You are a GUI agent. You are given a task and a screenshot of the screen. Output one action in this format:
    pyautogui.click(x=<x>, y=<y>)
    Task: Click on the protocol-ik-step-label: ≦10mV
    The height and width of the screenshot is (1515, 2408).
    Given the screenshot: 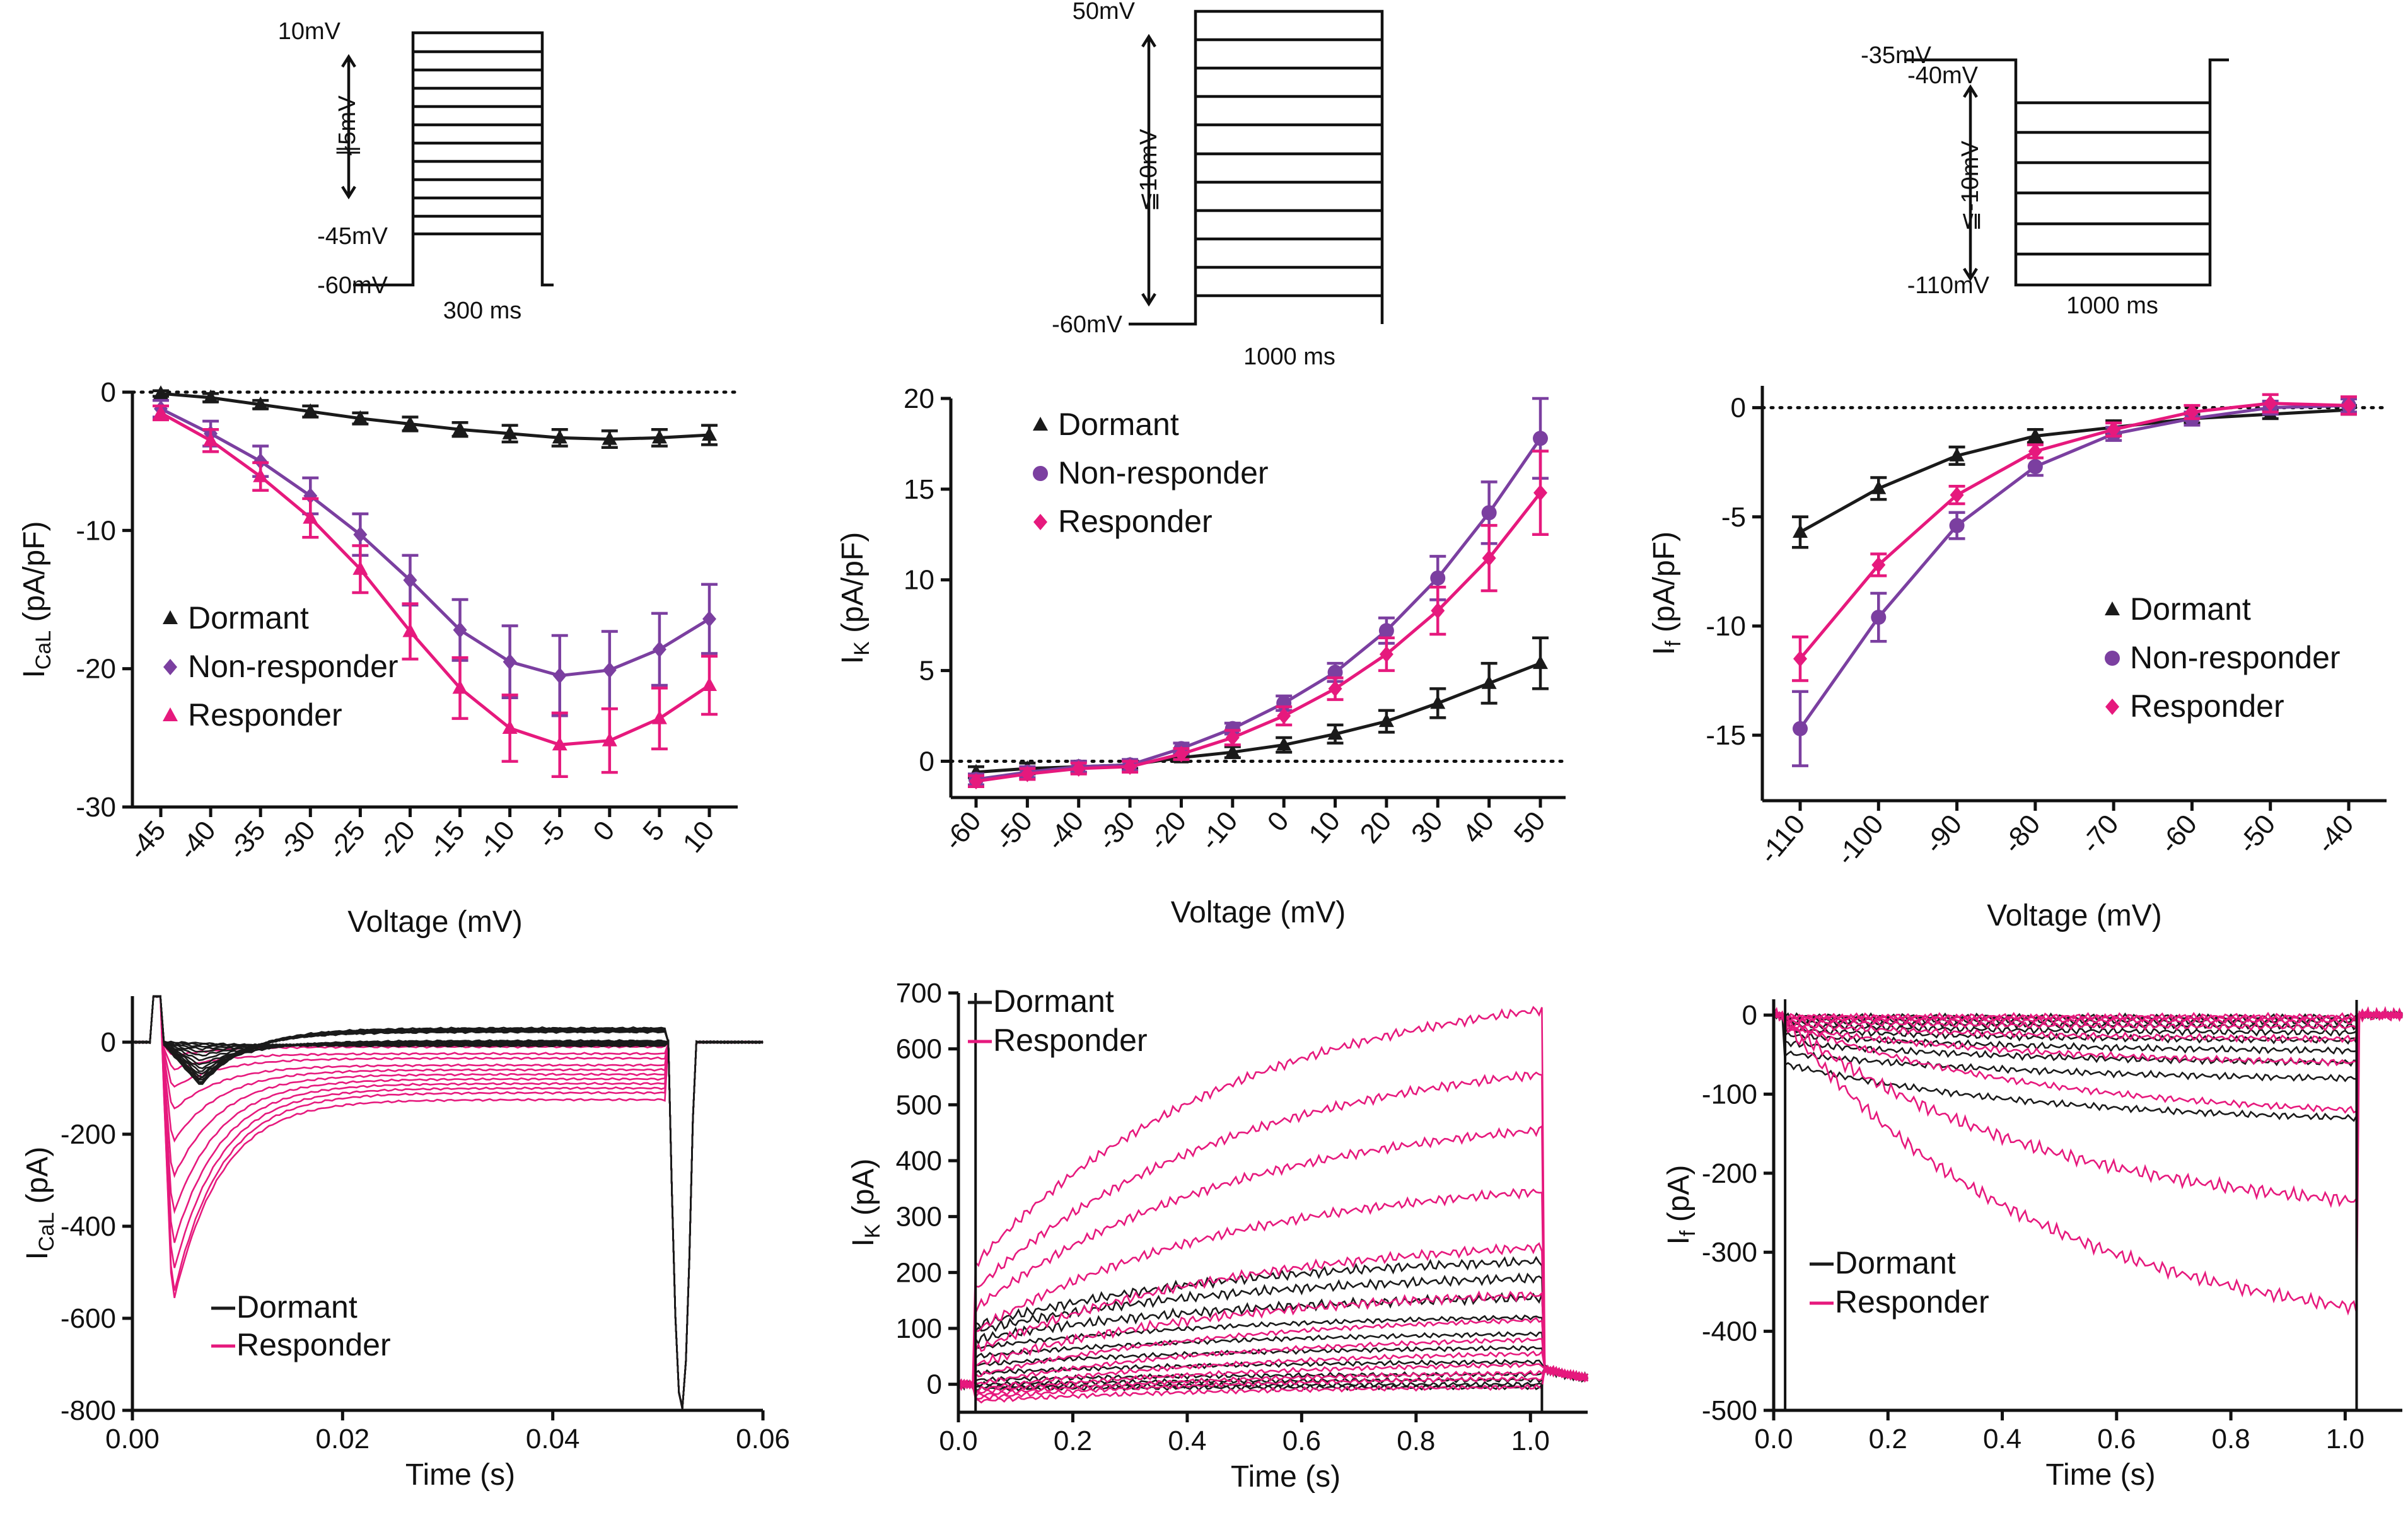 What is the action you would take?
    pyautogui.click(x=1149, y=170)
    